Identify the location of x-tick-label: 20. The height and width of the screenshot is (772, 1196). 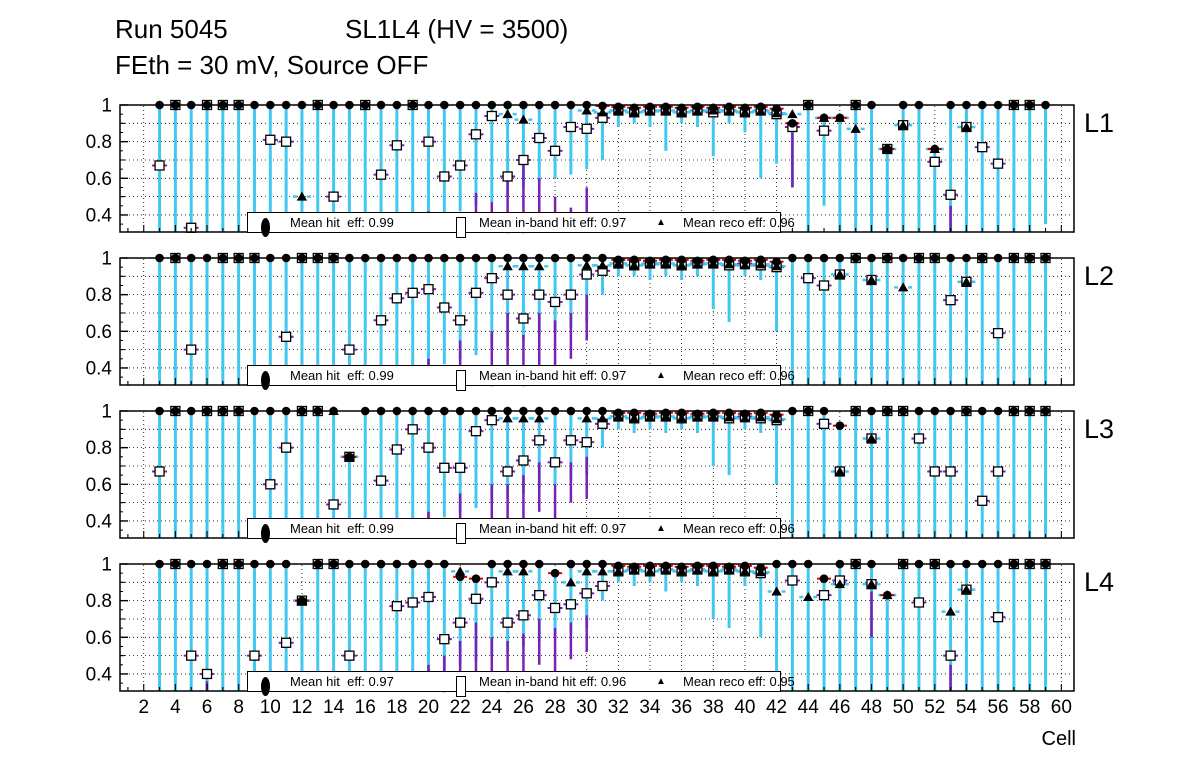
(428, 707).